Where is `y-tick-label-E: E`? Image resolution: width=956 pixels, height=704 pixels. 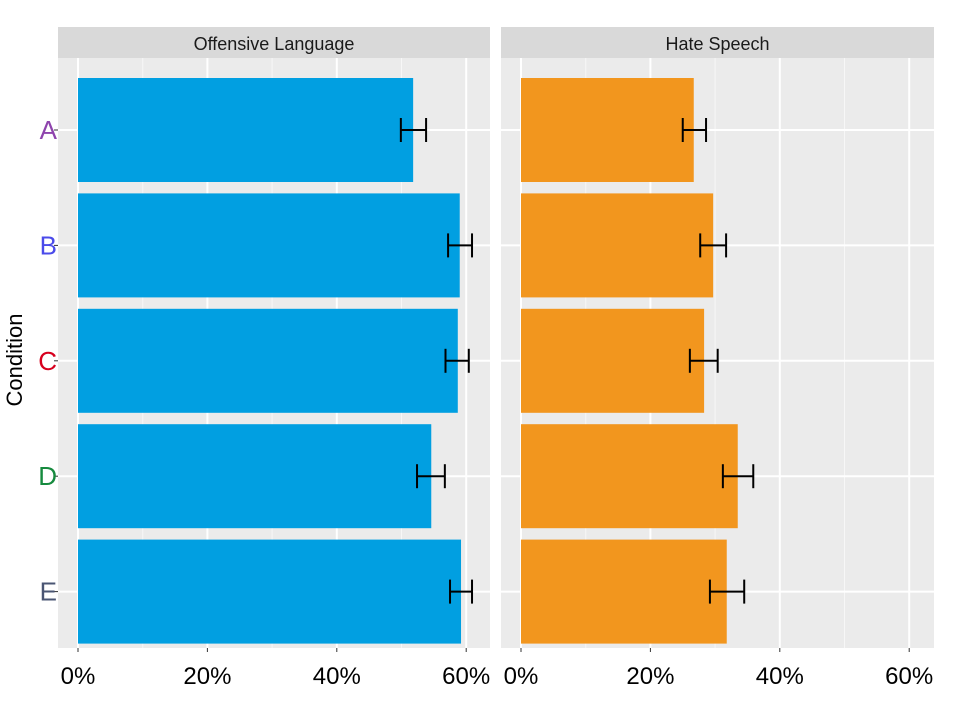
y-tick-label-E: E is located at coordinates (48, 592).